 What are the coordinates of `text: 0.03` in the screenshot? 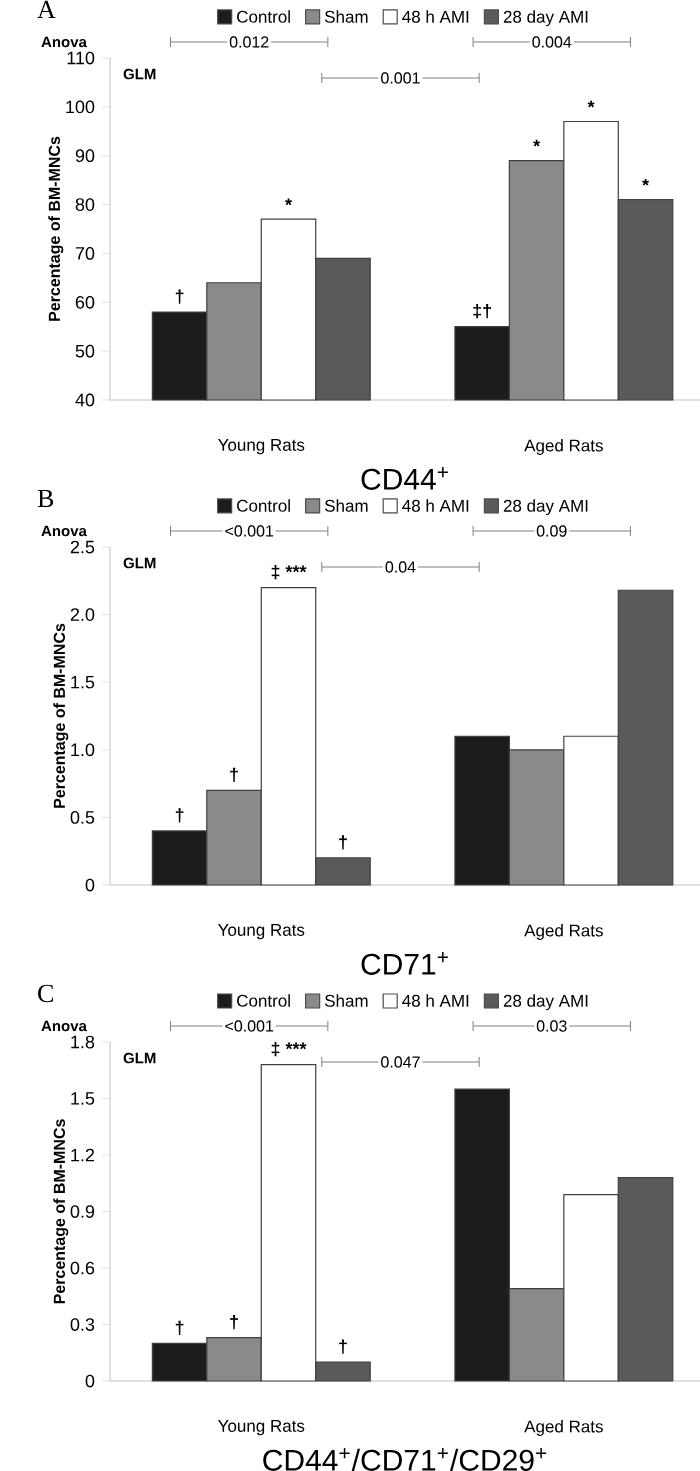 It's located at (551, 1026).